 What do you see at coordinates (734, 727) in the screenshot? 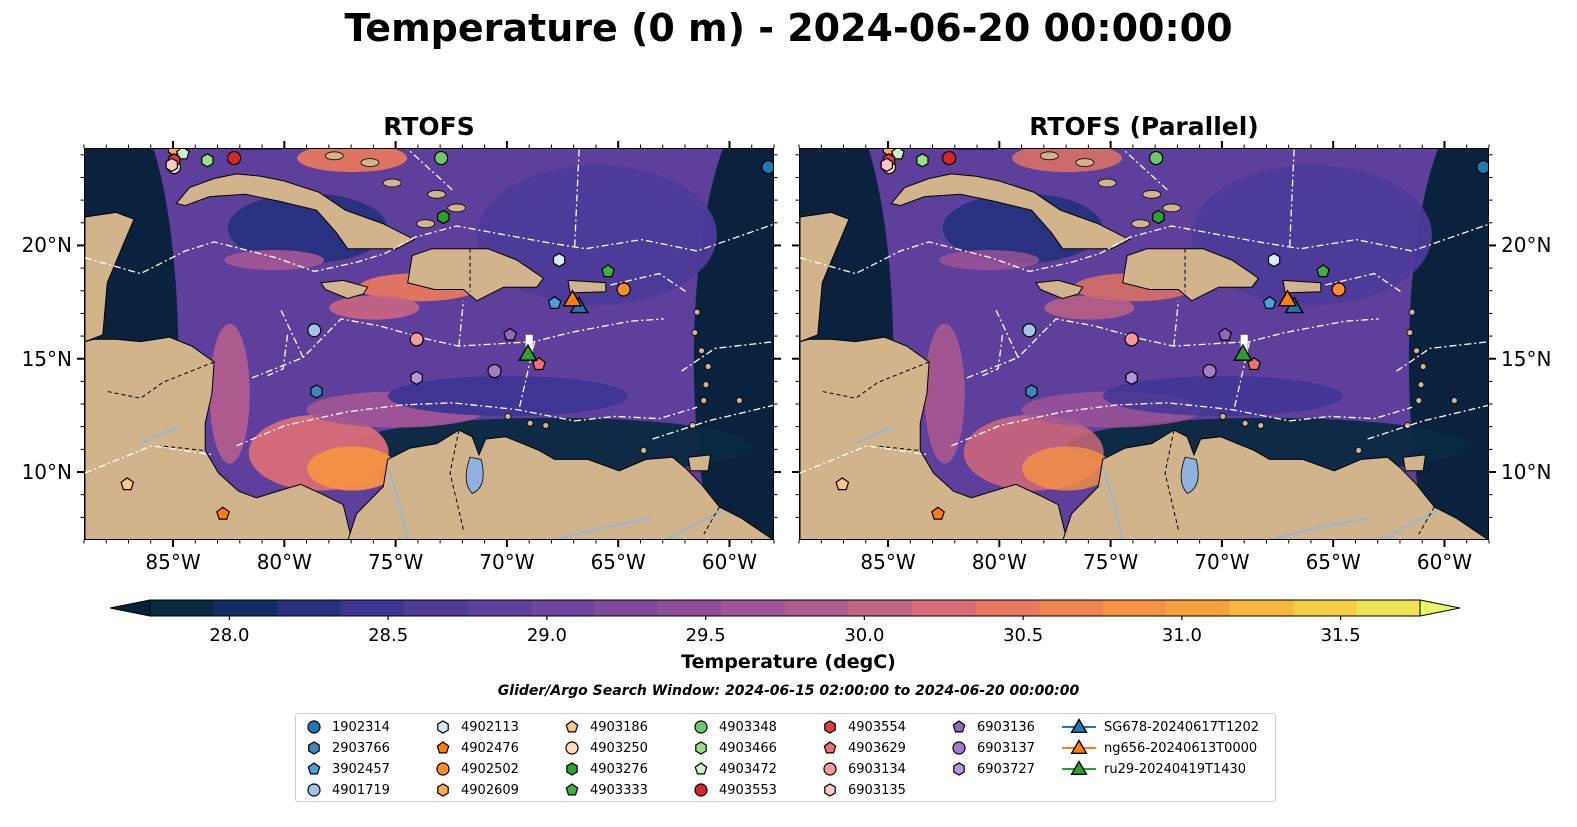
I see `legend-entry: 4903348` at bounding box center [734, 727].